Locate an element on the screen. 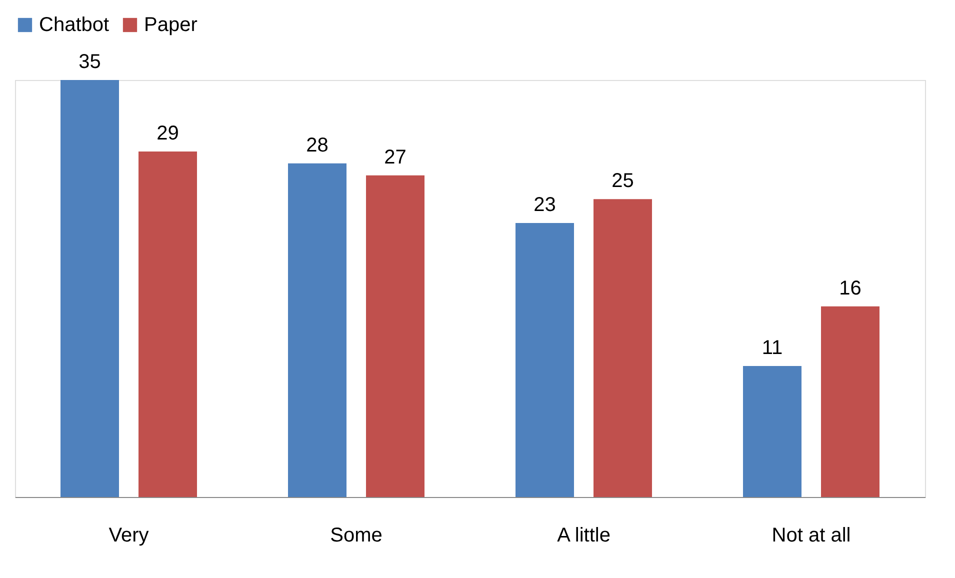  data-label: 27 is located at coordinates (395, 157).